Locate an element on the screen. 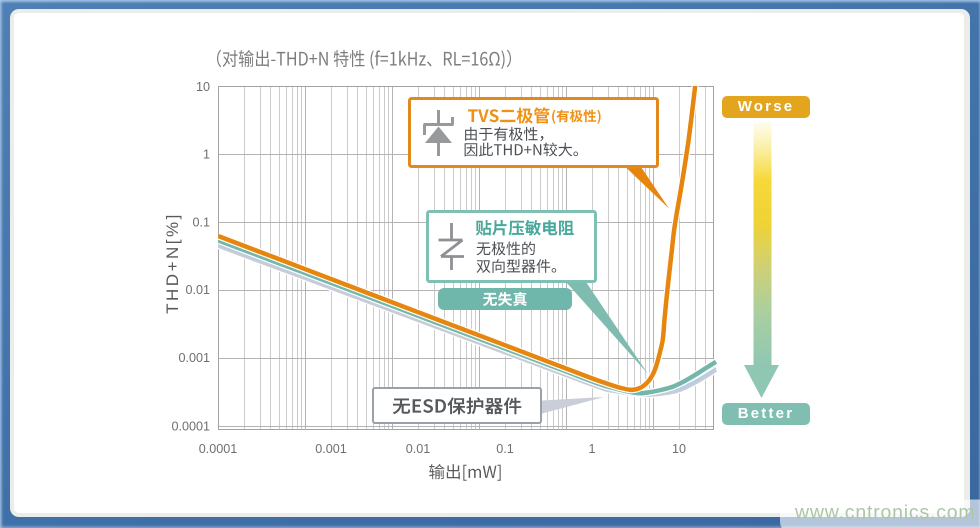 Image resolution: width=980 pixels, height=528 pixels. svg-text: www.cntronics.com is located at coordinates (884, 513).